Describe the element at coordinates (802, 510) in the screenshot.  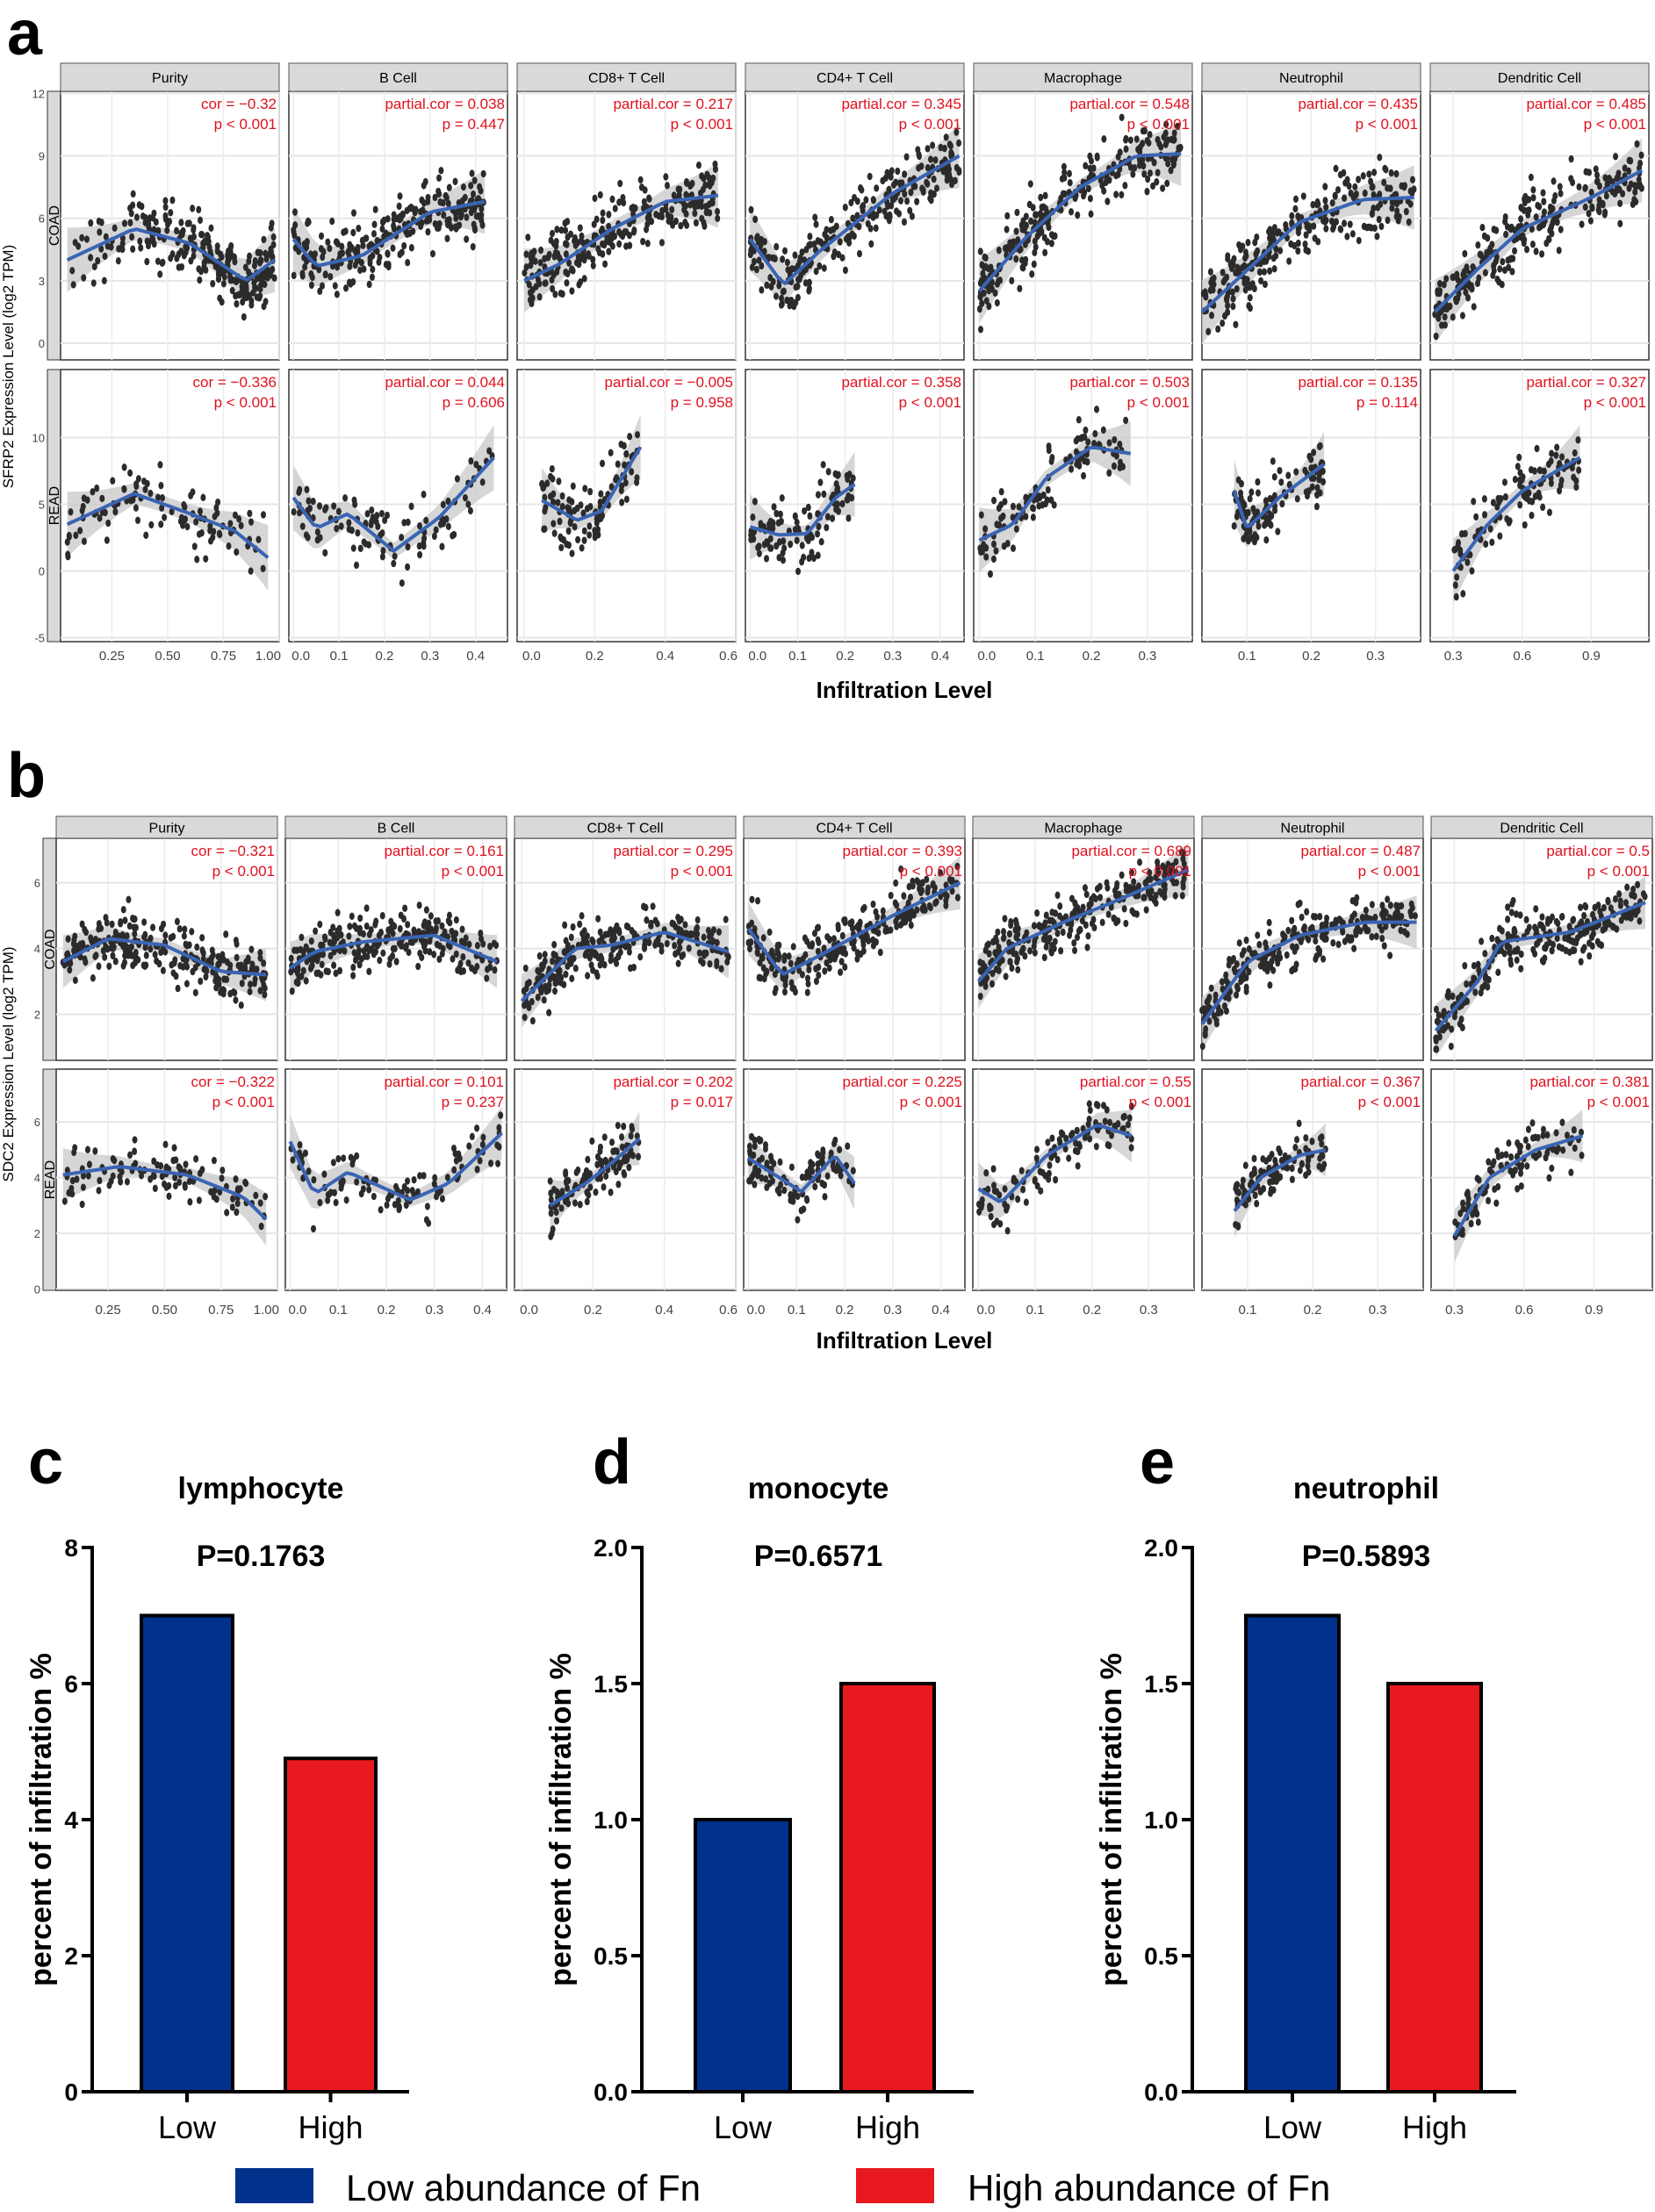
I see `loess-trend-line` at that location.